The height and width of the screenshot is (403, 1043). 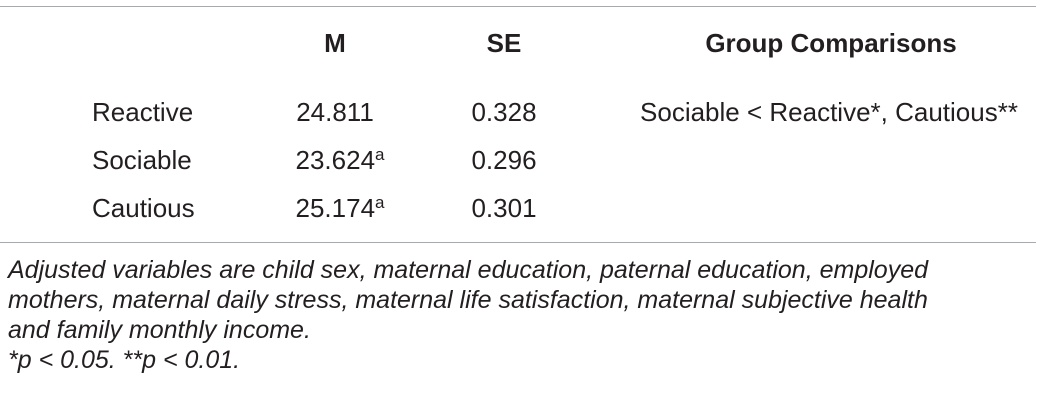 What do you see at coordinates (504, 208) in the screenshot?
I see `row-se-value: 0.301` at bounding box center [504, 208].